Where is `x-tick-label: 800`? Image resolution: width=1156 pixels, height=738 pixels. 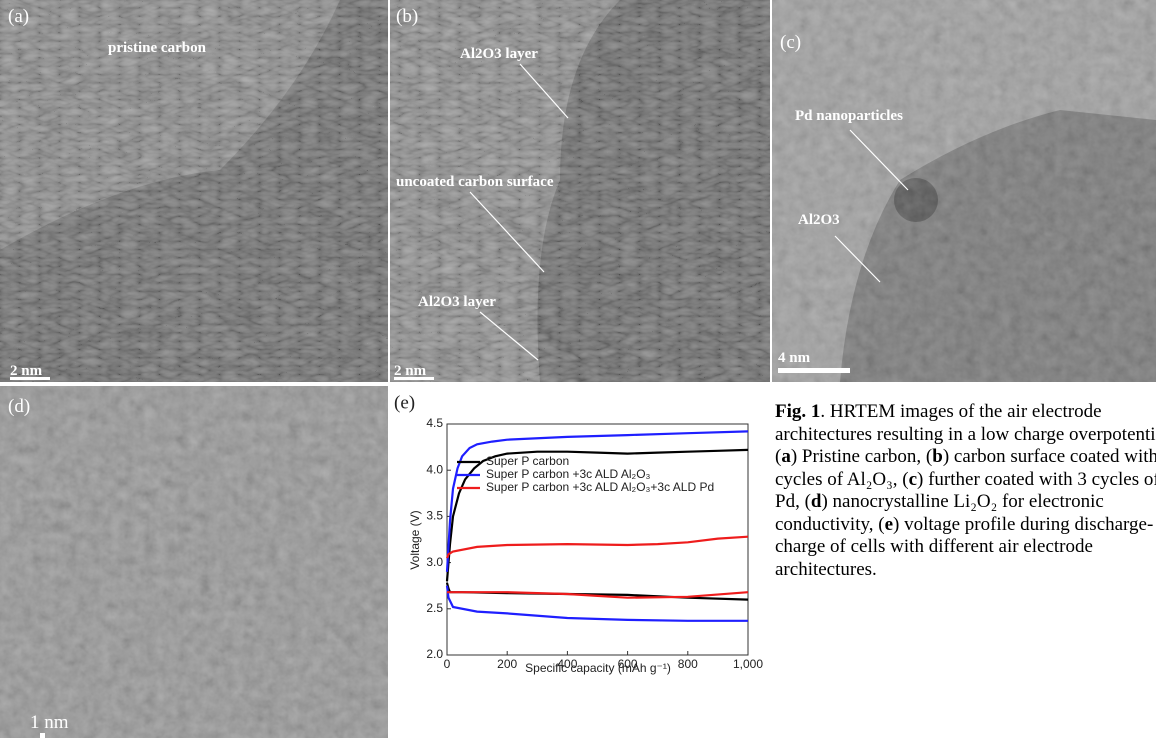 x-tick-label: 800 is located at coordinates (688, 664).